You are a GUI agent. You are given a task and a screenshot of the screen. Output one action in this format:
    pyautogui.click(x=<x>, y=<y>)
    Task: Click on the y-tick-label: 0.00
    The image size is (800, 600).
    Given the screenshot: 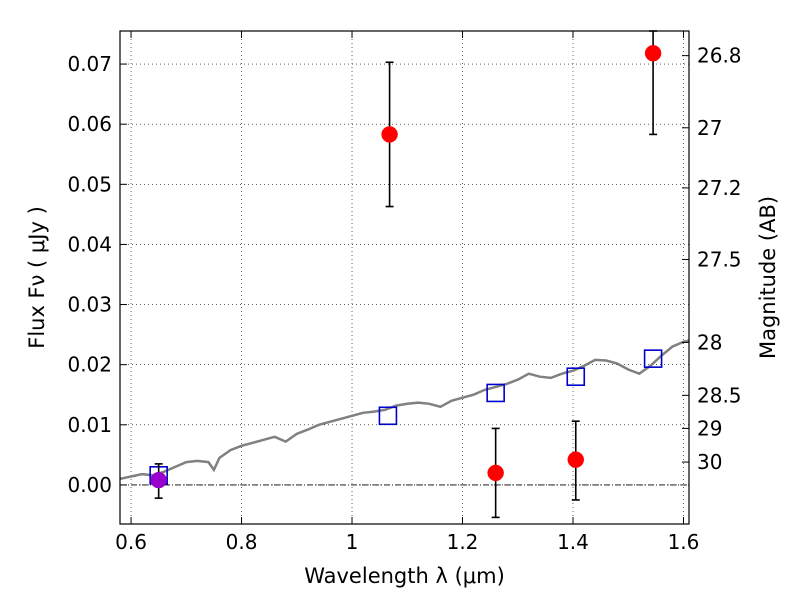 What is the action you would take?
    pyautogui.click(x=89, y=485)
    